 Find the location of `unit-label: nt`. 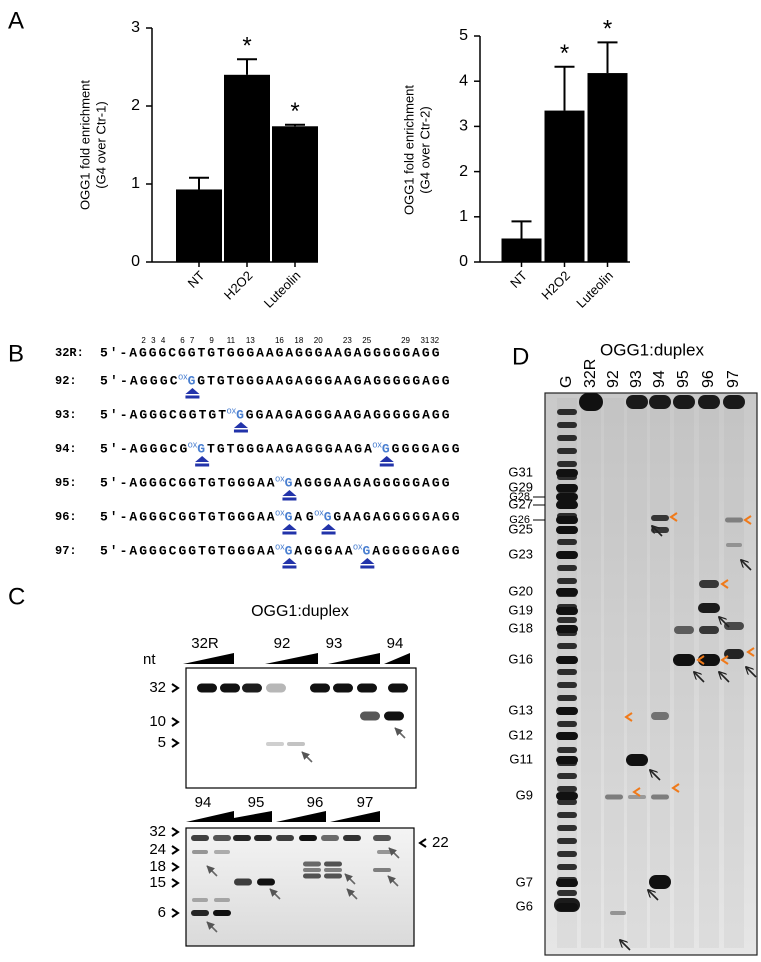

unit-label: nt is located at coordinates (149, 659).